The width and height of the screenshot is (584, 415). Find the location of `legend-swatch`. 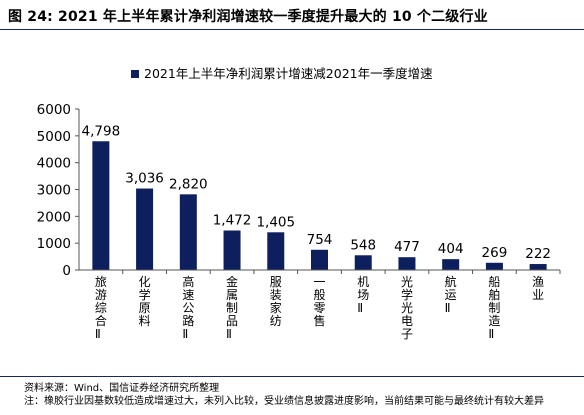

legend-swatch is located at coordinates (135, 74).